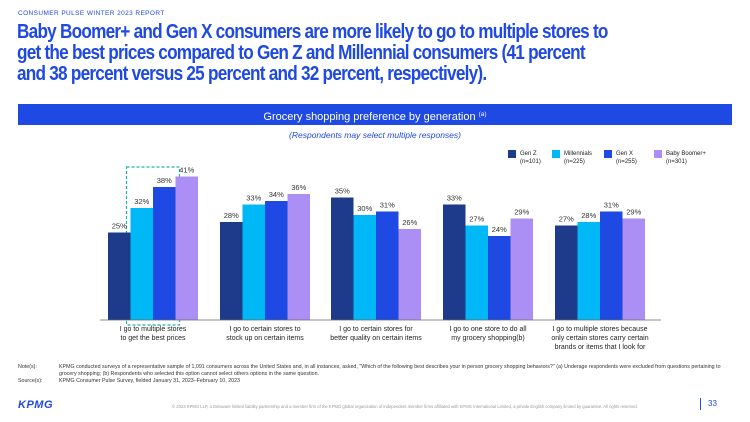  What do you see at coordinates (528, 154) in the screenshot?
I see `legend-series-name: Gen Z` at bounding box center [528, 154].